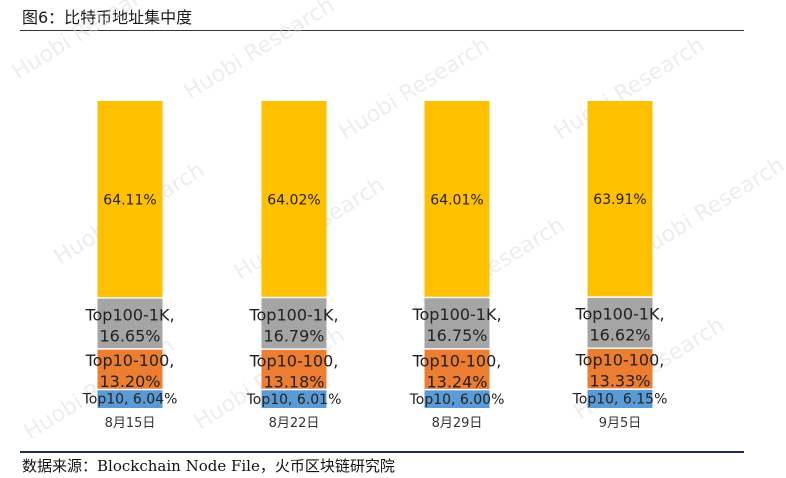 The height and width of the screenshot is (478, 786). I want to click on title-rule, so click(382, 30).